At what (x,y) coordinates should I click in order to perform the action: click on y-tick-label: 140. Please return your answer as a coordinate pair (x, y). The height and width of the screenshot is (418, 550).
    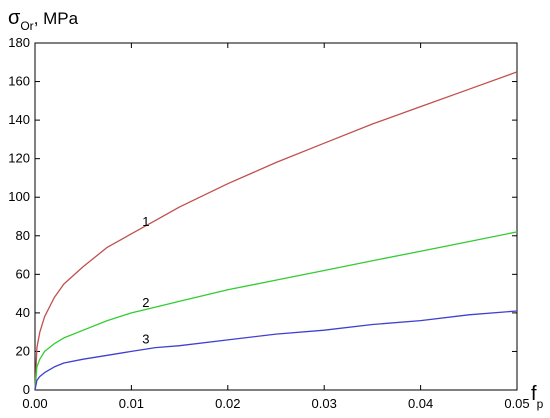
    Looking at the image, I should click on (19, 119).